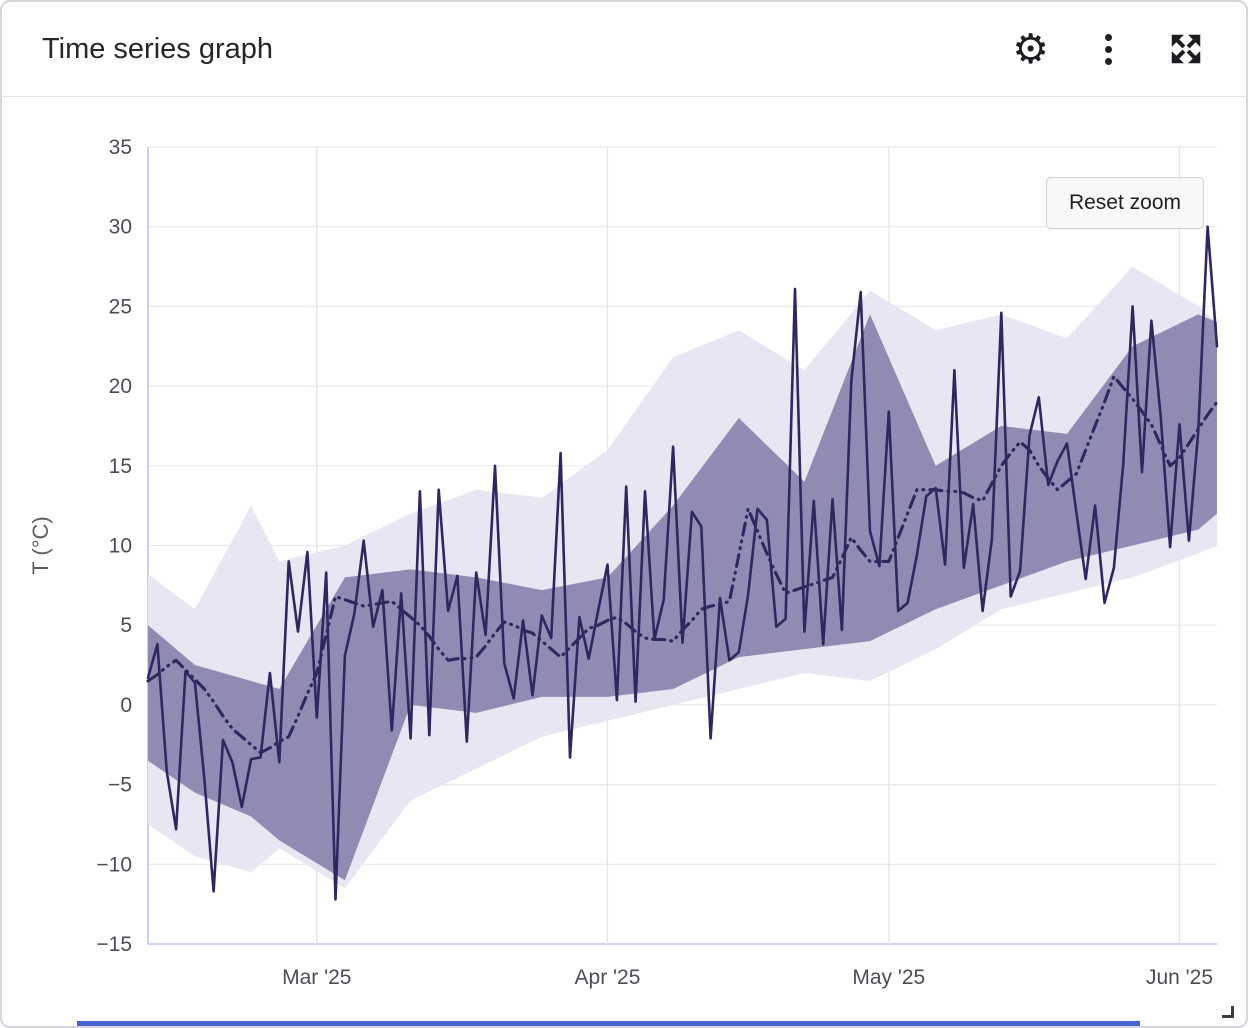 This screenshot has height=1028, width=1248. I want to click on kebab-icon, so click(1108, 49).